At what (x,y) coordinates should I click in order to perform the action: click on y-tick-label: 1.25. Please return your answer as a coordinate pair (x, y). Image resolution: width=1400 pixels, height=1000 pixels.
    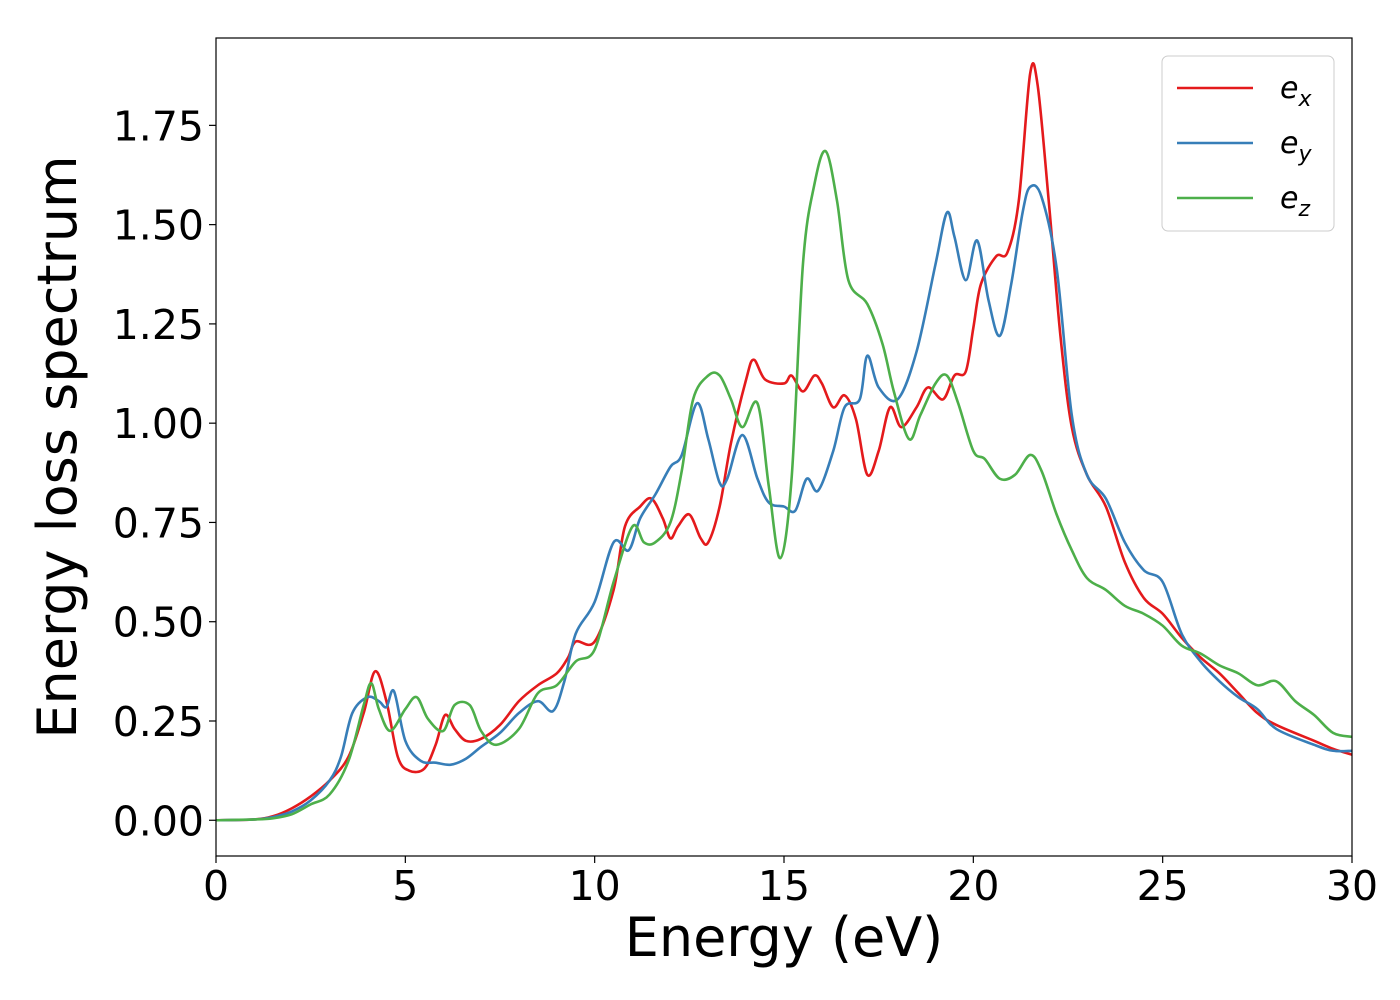
    Looking at the image, I should click on (158, 325).